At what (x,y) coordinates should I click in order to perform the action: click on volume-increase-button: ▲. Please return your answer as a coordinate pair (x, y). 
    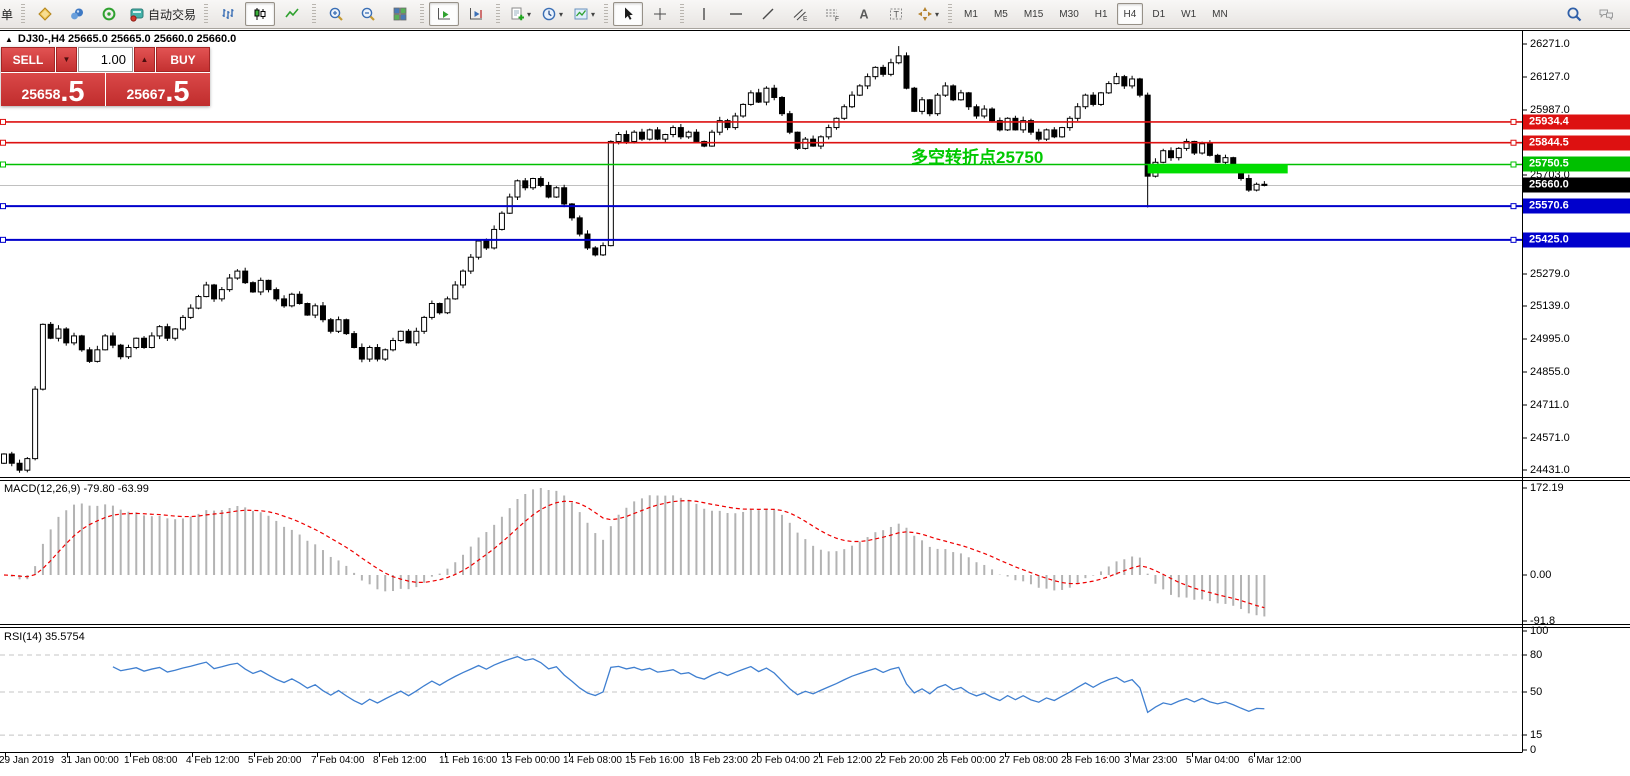
    Looking at the image, I should click on (144, 59).